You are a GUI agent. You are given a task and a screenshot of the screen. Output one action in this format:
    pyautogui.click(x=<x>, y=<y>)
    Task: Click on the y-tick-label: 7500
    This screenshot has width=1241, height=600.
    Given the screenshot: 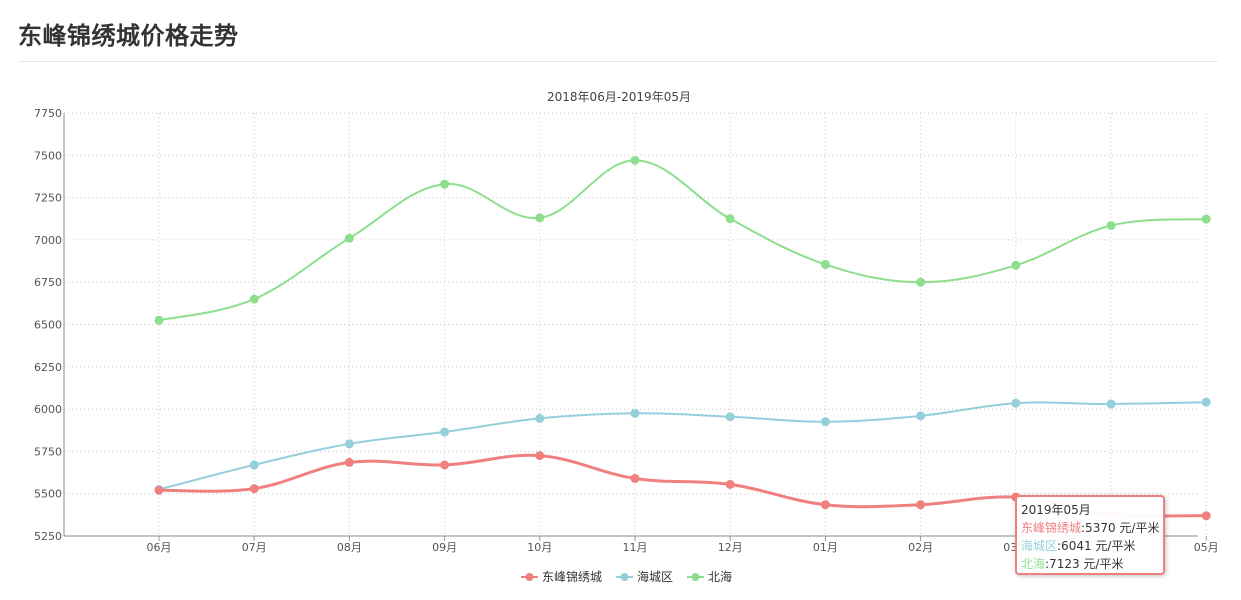 What is the action you would take?
    pyautogui.click(x=48, y=155)
    